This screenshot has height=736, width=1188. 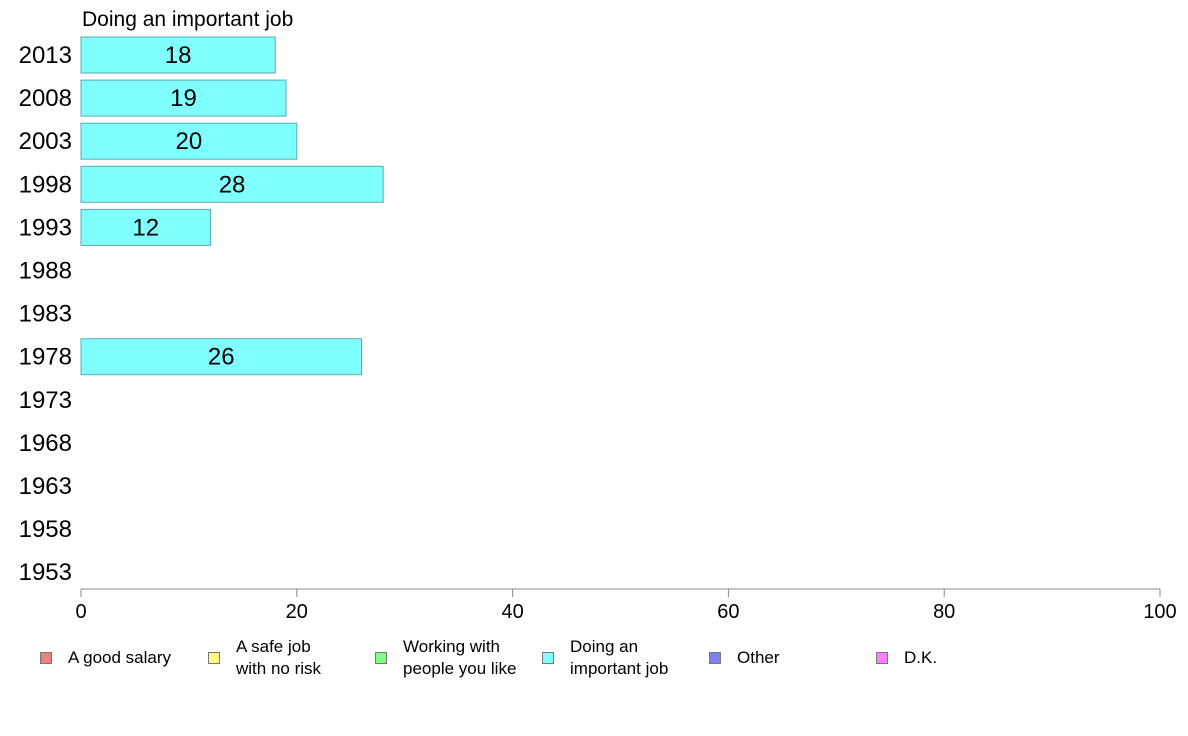 I want to click on y-tick-label: 1998, so click(x=45, y=184).